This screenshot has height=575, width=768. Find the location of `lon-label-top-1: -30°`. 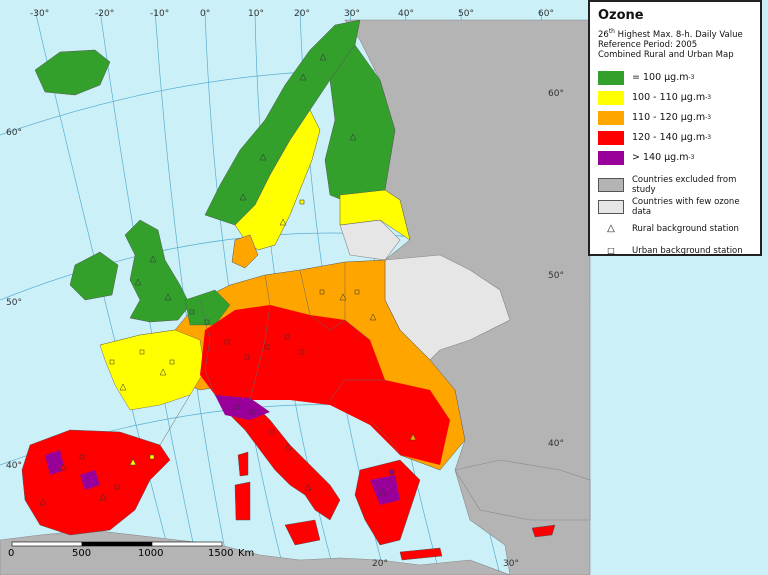

lon-label-top-1: -30° is located at coordinates (39, 14).